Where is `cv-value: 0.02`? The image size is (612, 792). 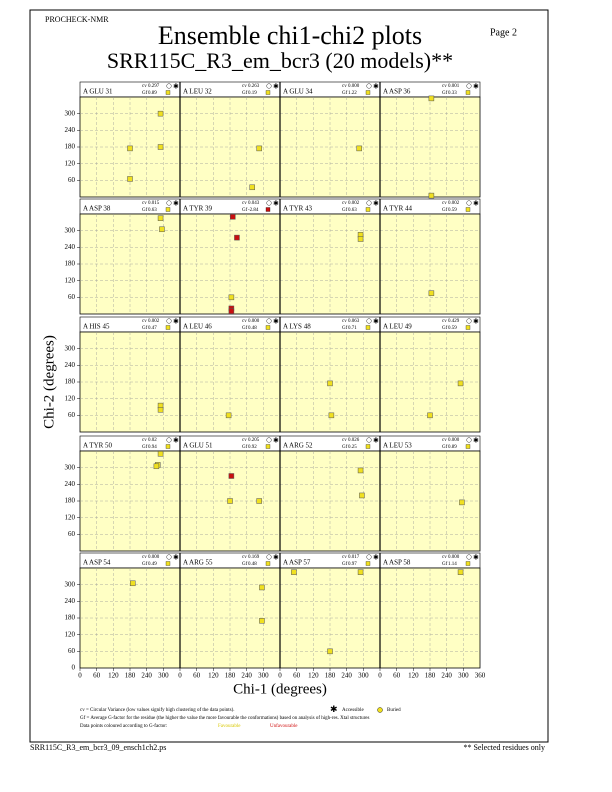
cv-value: 0.02 is located at coordinates (152, 440).